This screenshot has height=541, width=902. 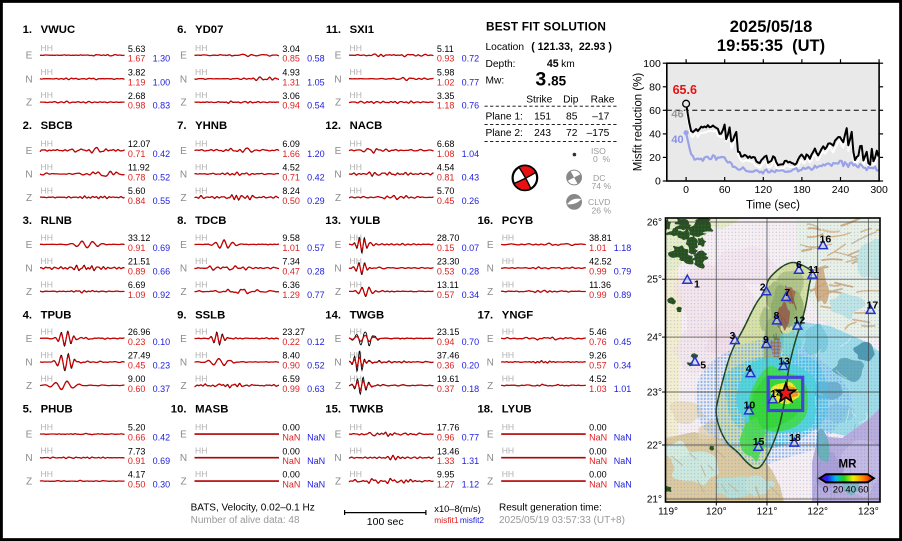 What do you see at coordinates (539, 99) in the screenshot?
I see `svg-text: Strike` at bounding box center [539, 99].